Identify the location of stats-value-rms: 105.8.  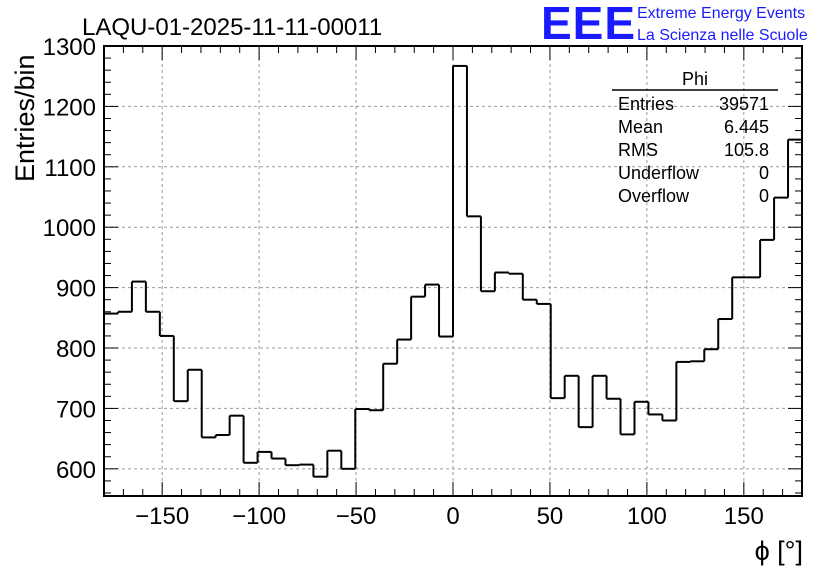
(746, 150).